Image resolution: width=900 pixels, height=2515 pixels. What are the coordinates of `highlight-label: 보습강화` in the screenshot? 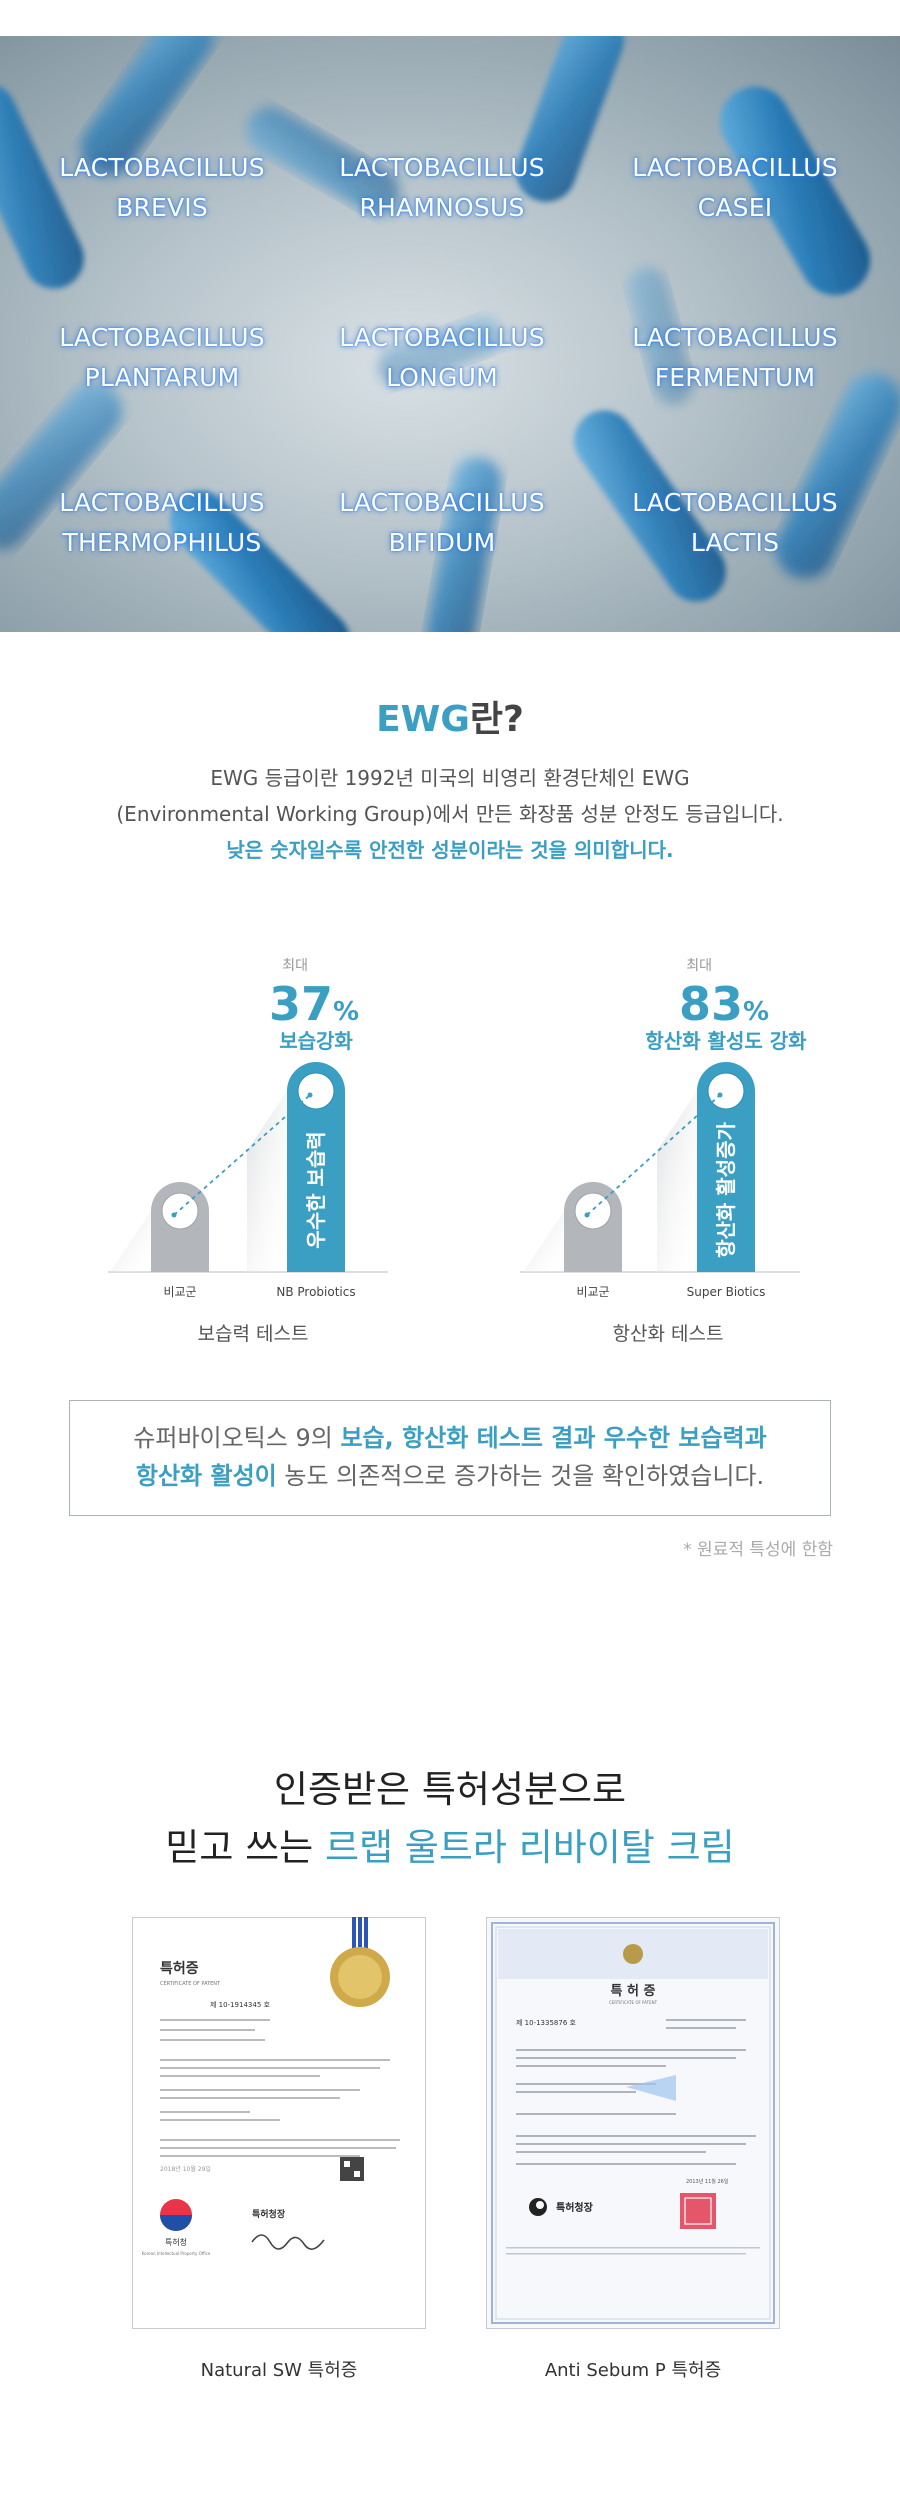 It's located at (316, 1041).